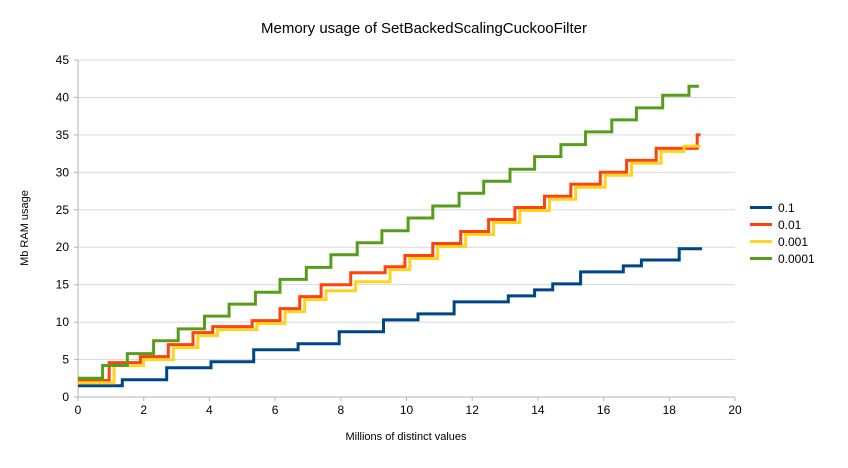 The image size is (848, 468). What do you see at coordinates (473, 410) in the screenshot?
I see `x-tick-label-12: 12` at bounding box center [473, 410].